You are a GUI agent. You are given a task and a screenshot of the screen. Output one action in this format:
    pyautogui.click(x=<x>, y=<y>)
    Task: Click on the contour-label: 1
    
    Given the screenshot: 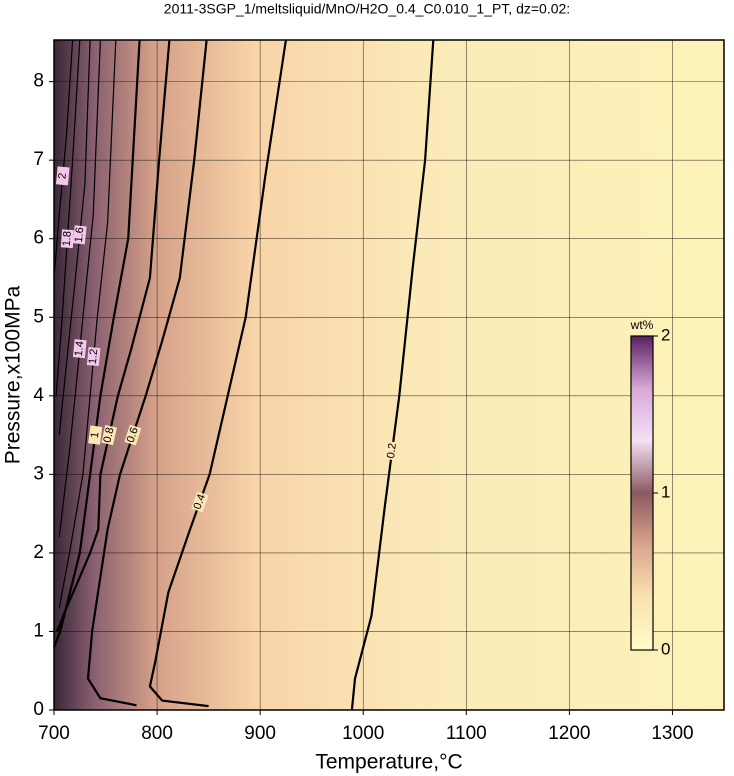 What is the action you would take?
    pyautogui.click(x=95, y=435)
    